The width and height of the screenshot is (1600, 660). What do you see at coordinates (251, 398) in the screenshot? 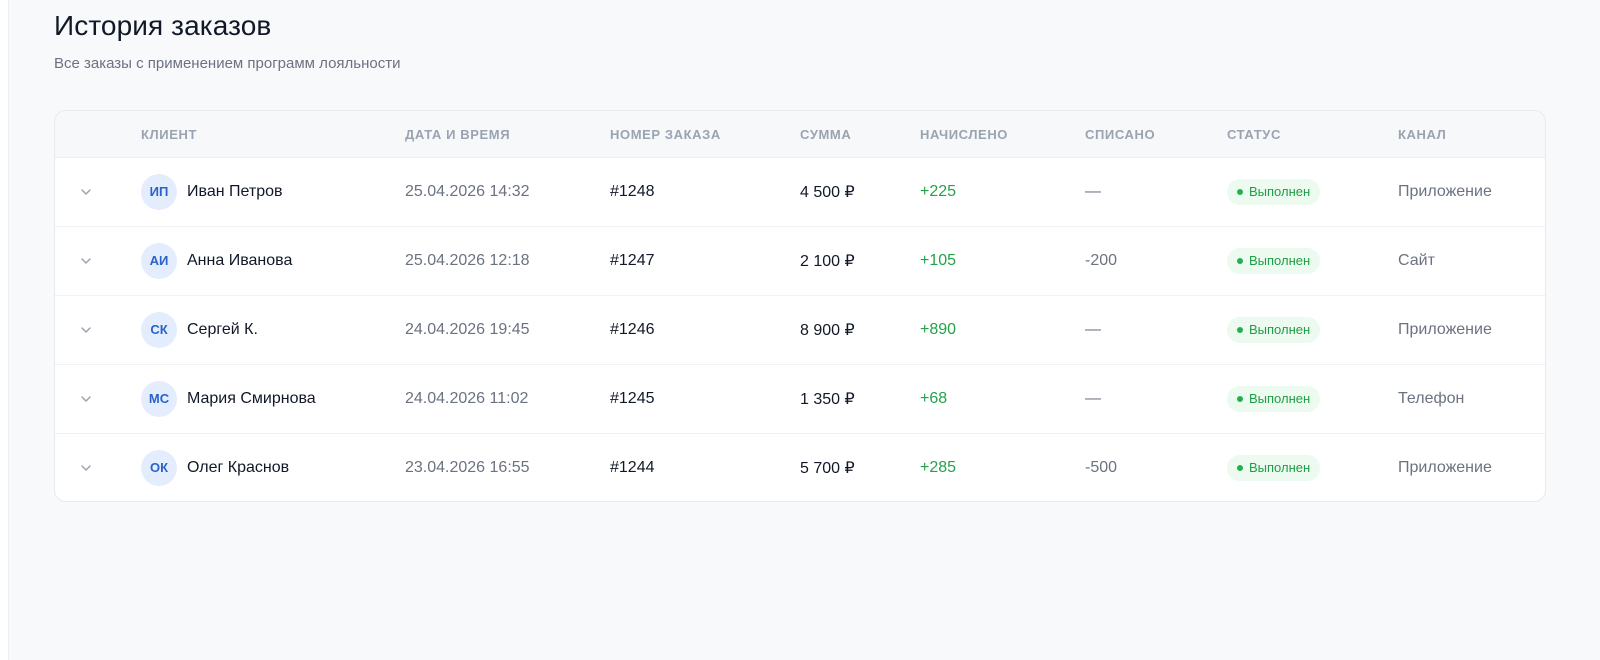
I see `client-name: Мария Смирнова` at bounding box center [251, 398].